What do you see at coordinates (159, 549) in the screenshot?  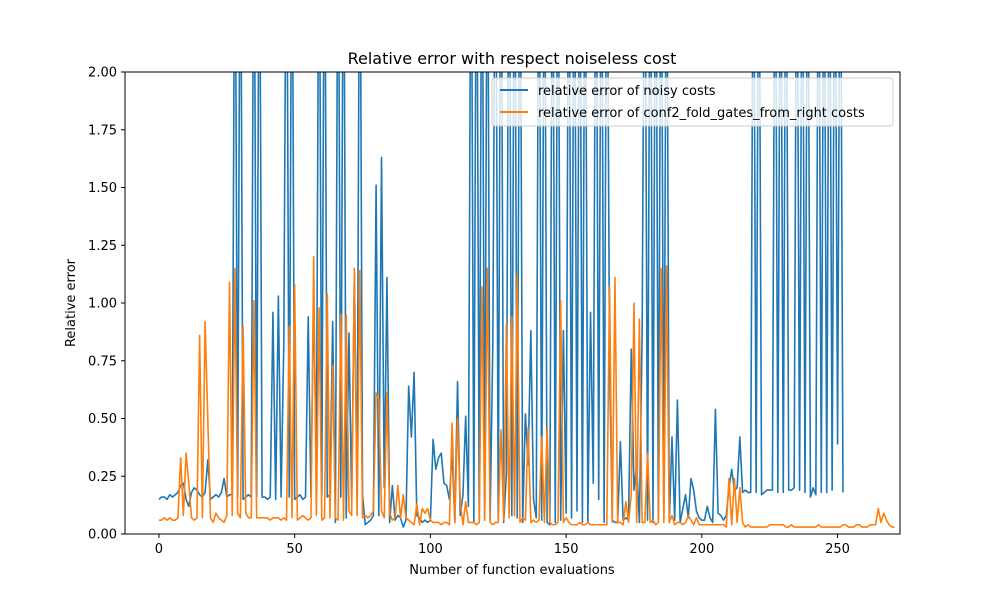 I see `x-tick-label: 0` at bounding box center [159, 549].